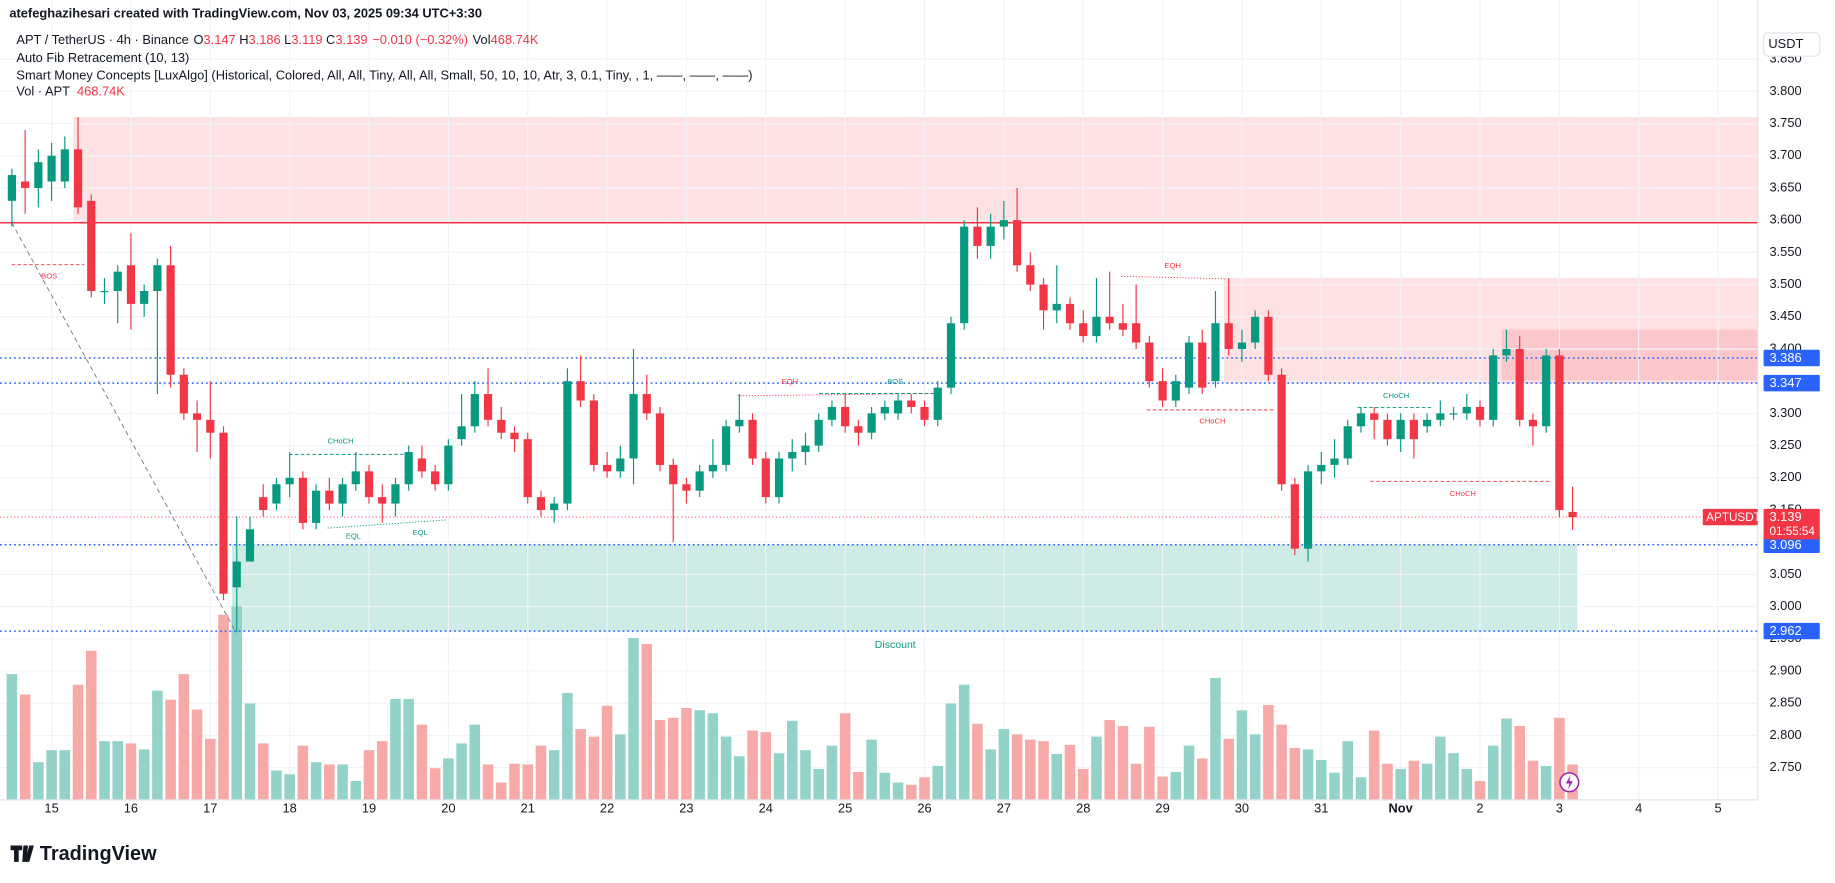 Image resolution: width=1835 pixels, height=883 pixels. I want to click on x-tick-label: 21, so click(528, 808).